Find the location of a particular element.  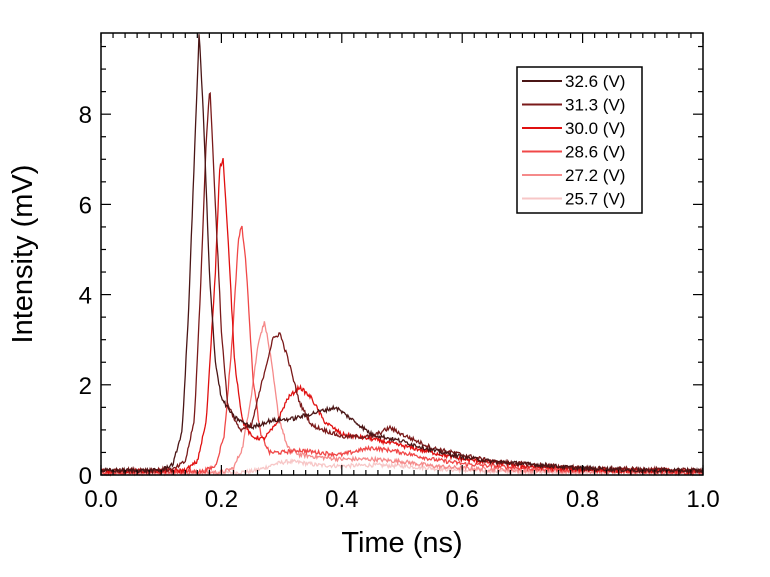

legend-label: 25.7 (V) is located at coordinates (595, 199).